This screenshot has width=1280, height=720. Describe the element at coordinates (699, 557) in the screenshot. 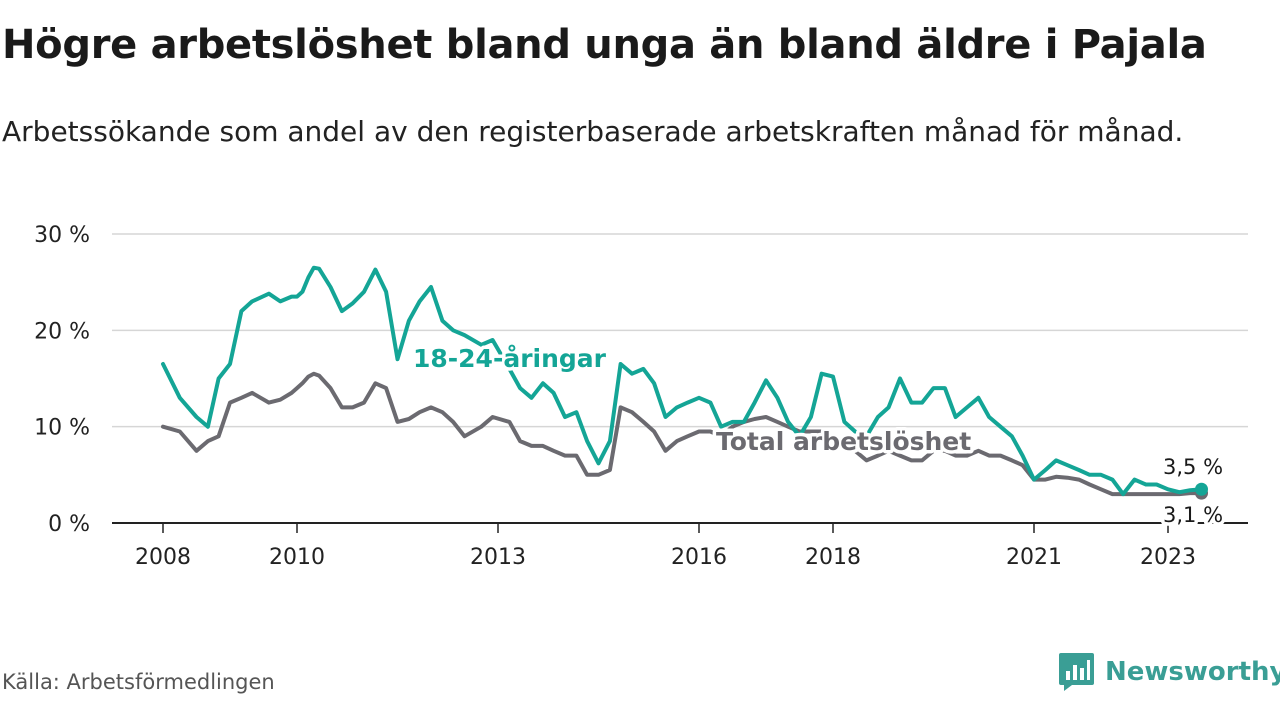

I see `x-tick-label: 2016` at that location.